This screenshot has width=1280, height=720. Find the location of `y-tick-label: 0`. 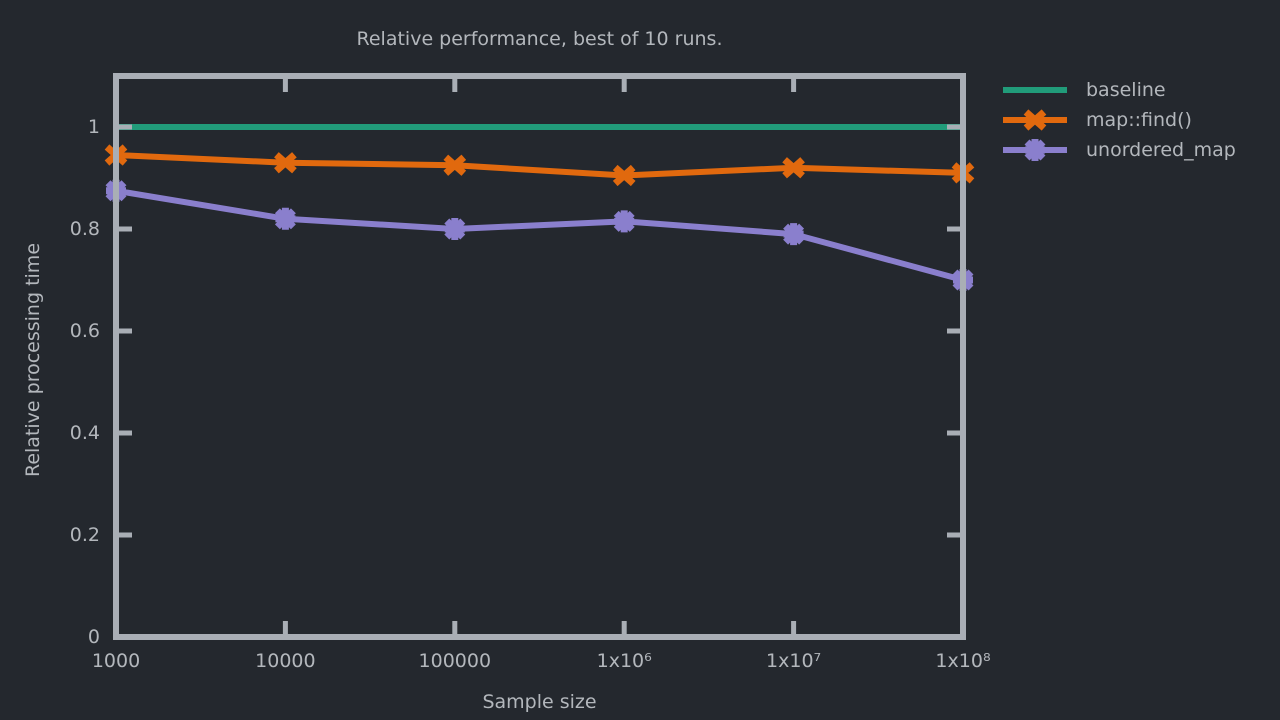

y-tick-label: 0 is located at coordinates (93, 637).